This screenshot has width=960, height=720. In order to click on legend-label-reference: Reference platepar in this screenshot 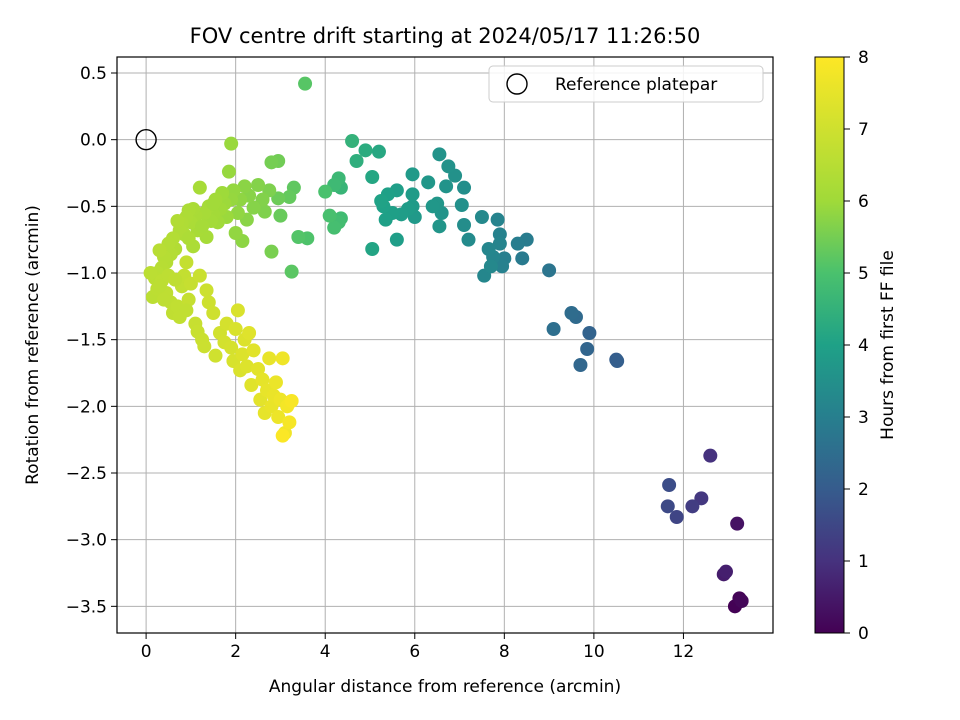, I will do `click(636, 85)`.